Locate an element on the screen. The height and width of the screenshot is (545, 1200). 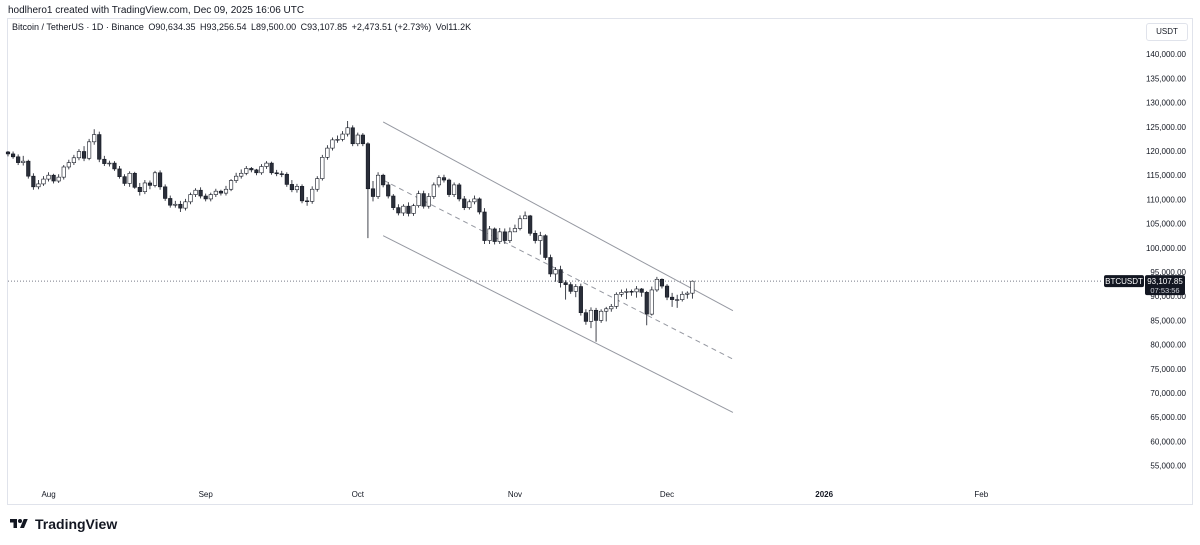
channel-mid-line is located at coordinates (558, 269).